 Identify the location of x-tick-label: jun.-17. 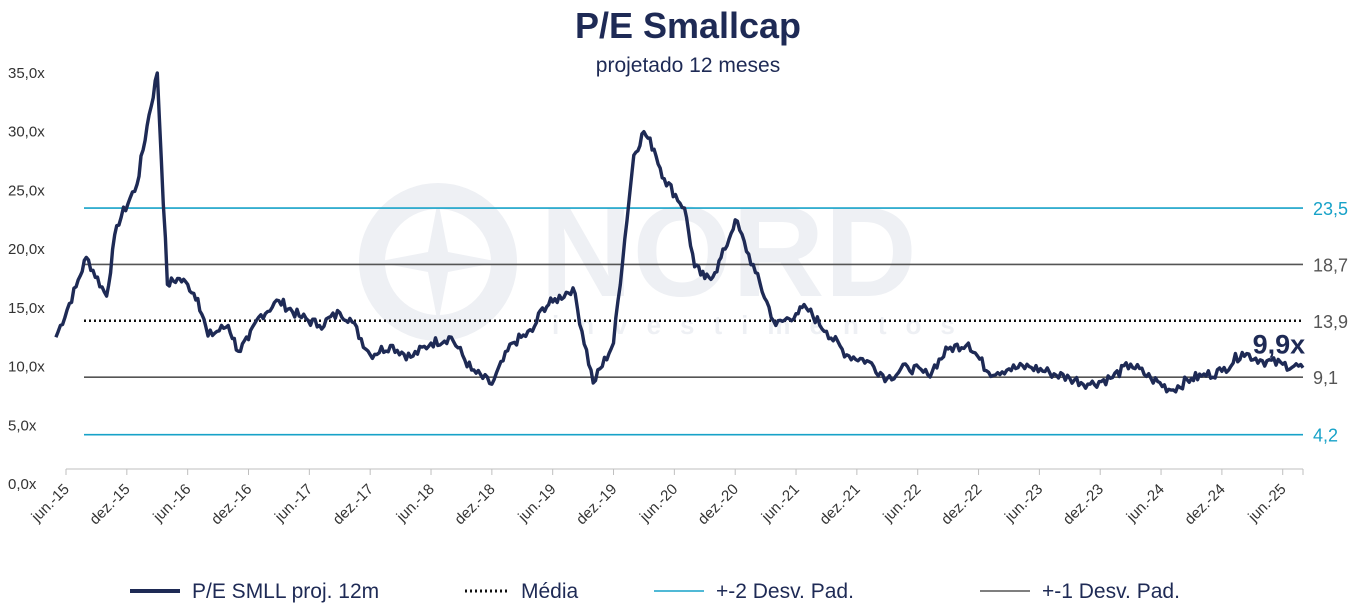
(293, 503).